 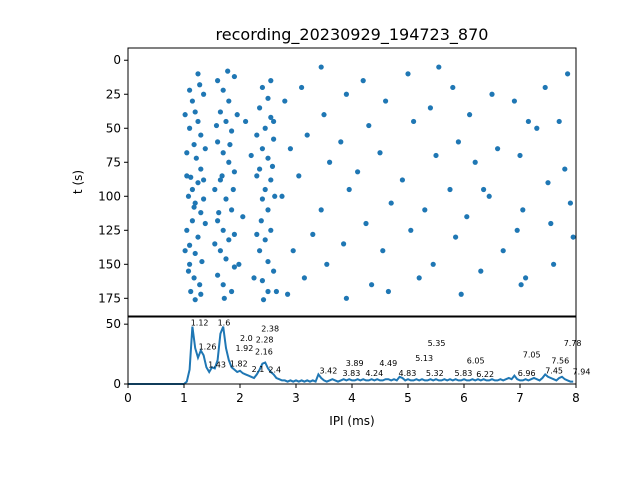 I want to click on peak-label: 6.96, so click(x=527, y=373).